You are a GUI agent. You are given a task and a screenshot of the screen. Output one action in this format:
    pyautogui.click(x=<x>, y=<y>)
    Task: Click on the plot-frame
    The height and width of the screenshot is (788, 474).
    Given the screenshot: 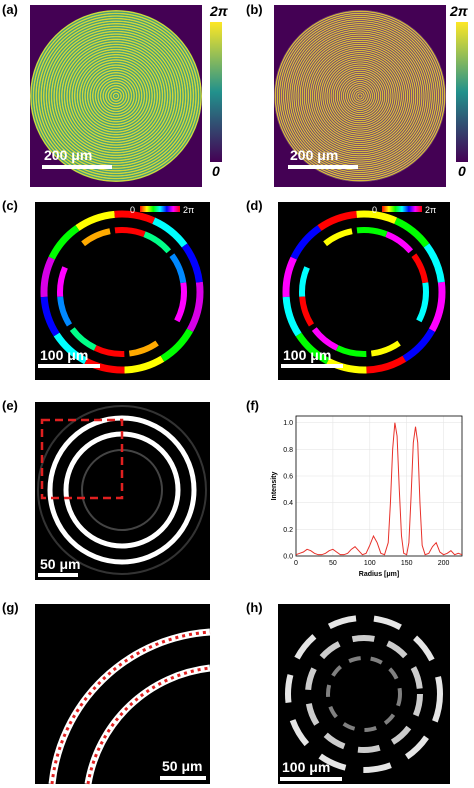 What is the action you would take?
    pyautogui.click(x=379, y=486)
    